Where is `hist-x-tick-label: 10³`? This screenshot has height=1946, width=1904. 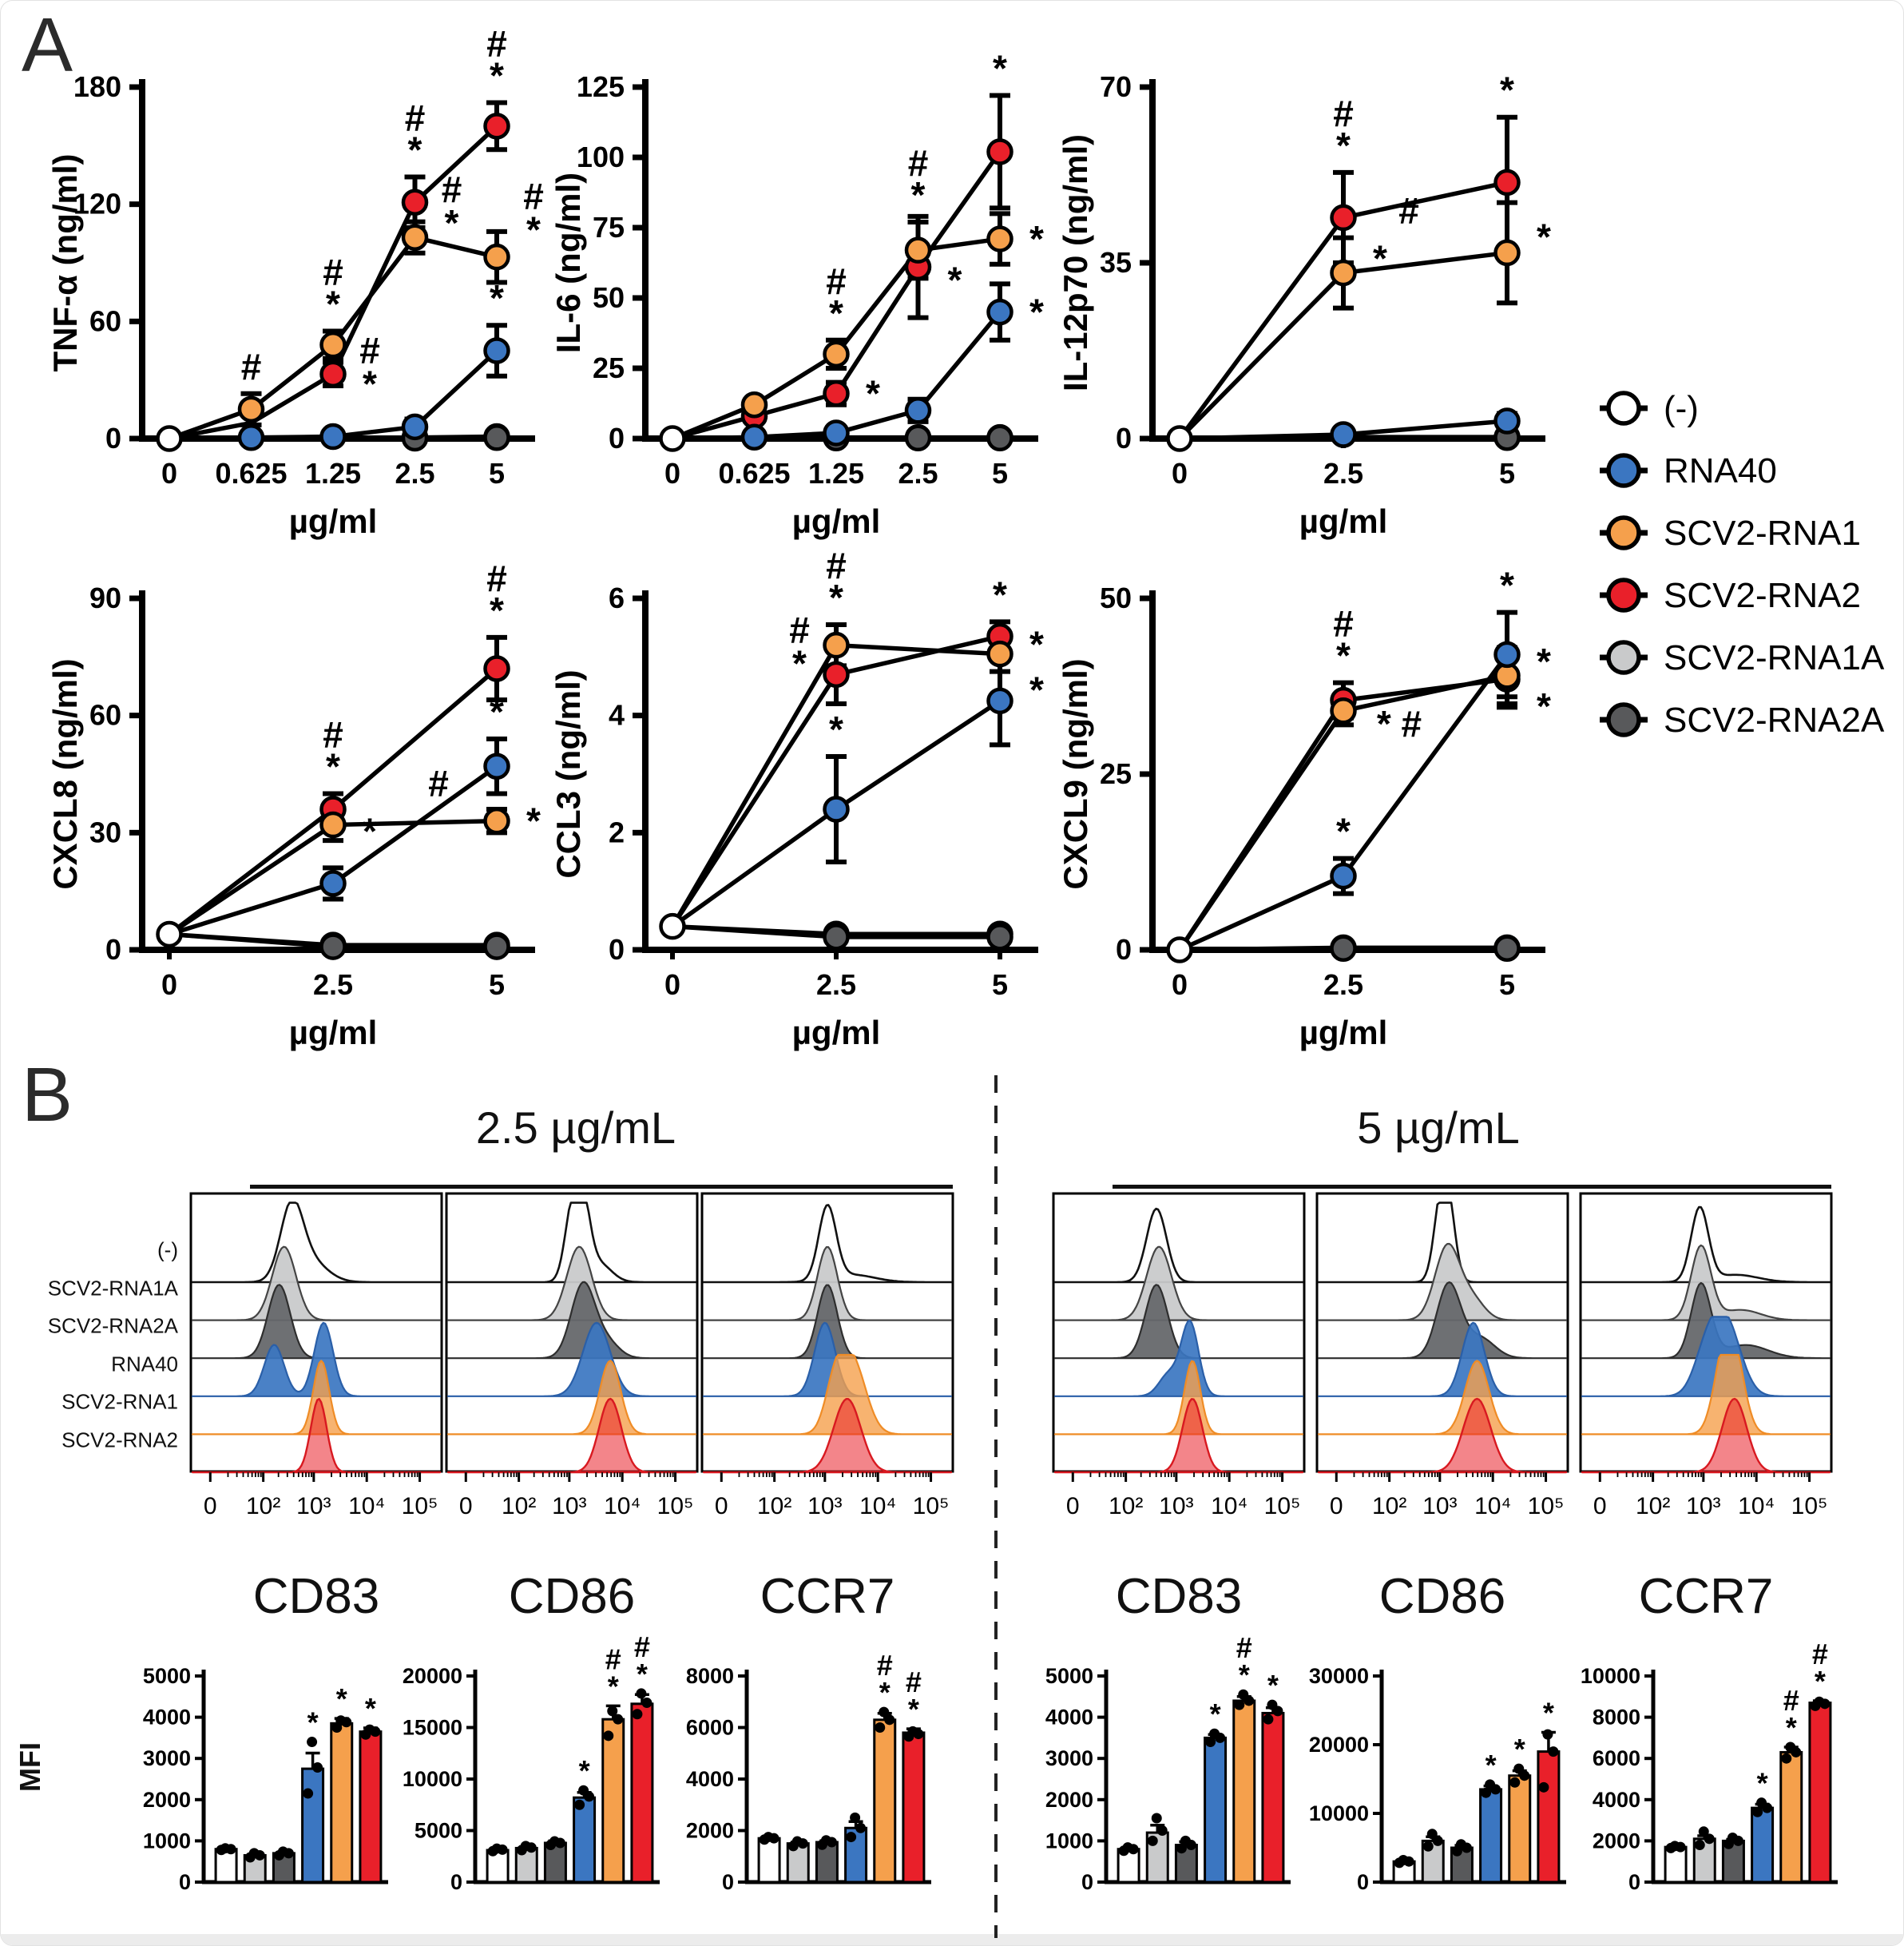 hist-x-tick-label: 10³ is located at coordinates (1176, 1506).